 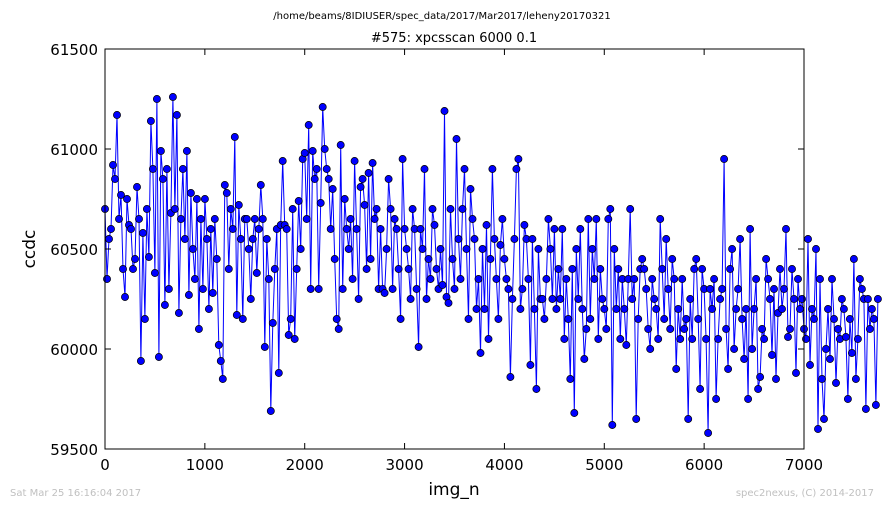 I want to click on x-tick-label: 0, so click(x=105, y=465).